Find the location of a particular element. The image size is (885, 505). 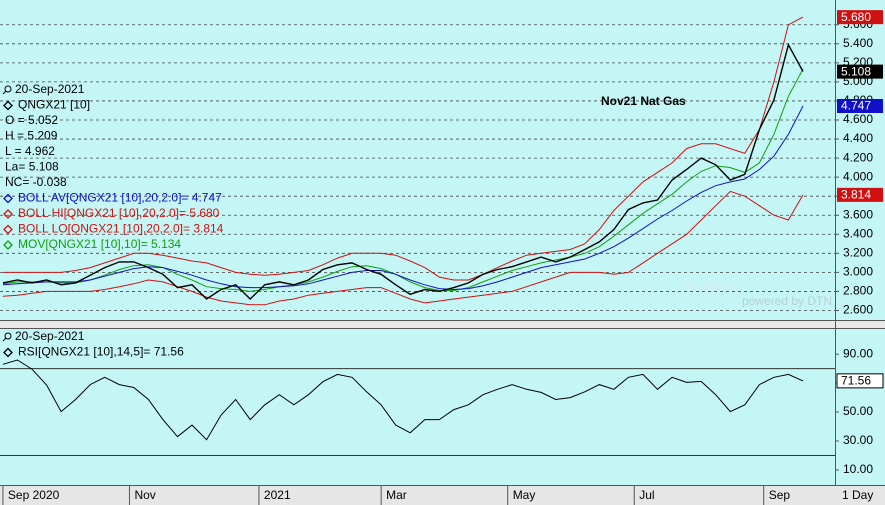

x-tick-label: Nov is located at coordinates (144, 495).